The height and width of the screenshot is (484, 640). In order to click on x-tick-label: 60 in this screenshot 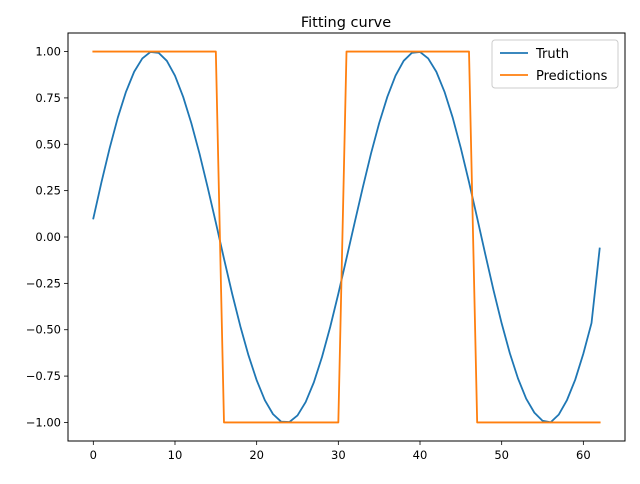, I will do `click(583, 455)`.